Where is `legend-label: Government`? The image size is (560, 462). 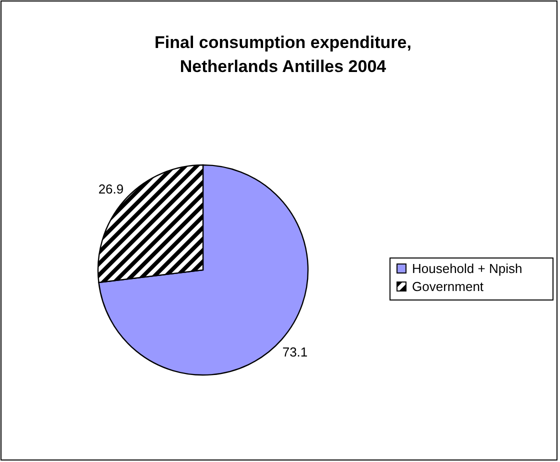 legend-label: Government is located at coordinates (448, 286).